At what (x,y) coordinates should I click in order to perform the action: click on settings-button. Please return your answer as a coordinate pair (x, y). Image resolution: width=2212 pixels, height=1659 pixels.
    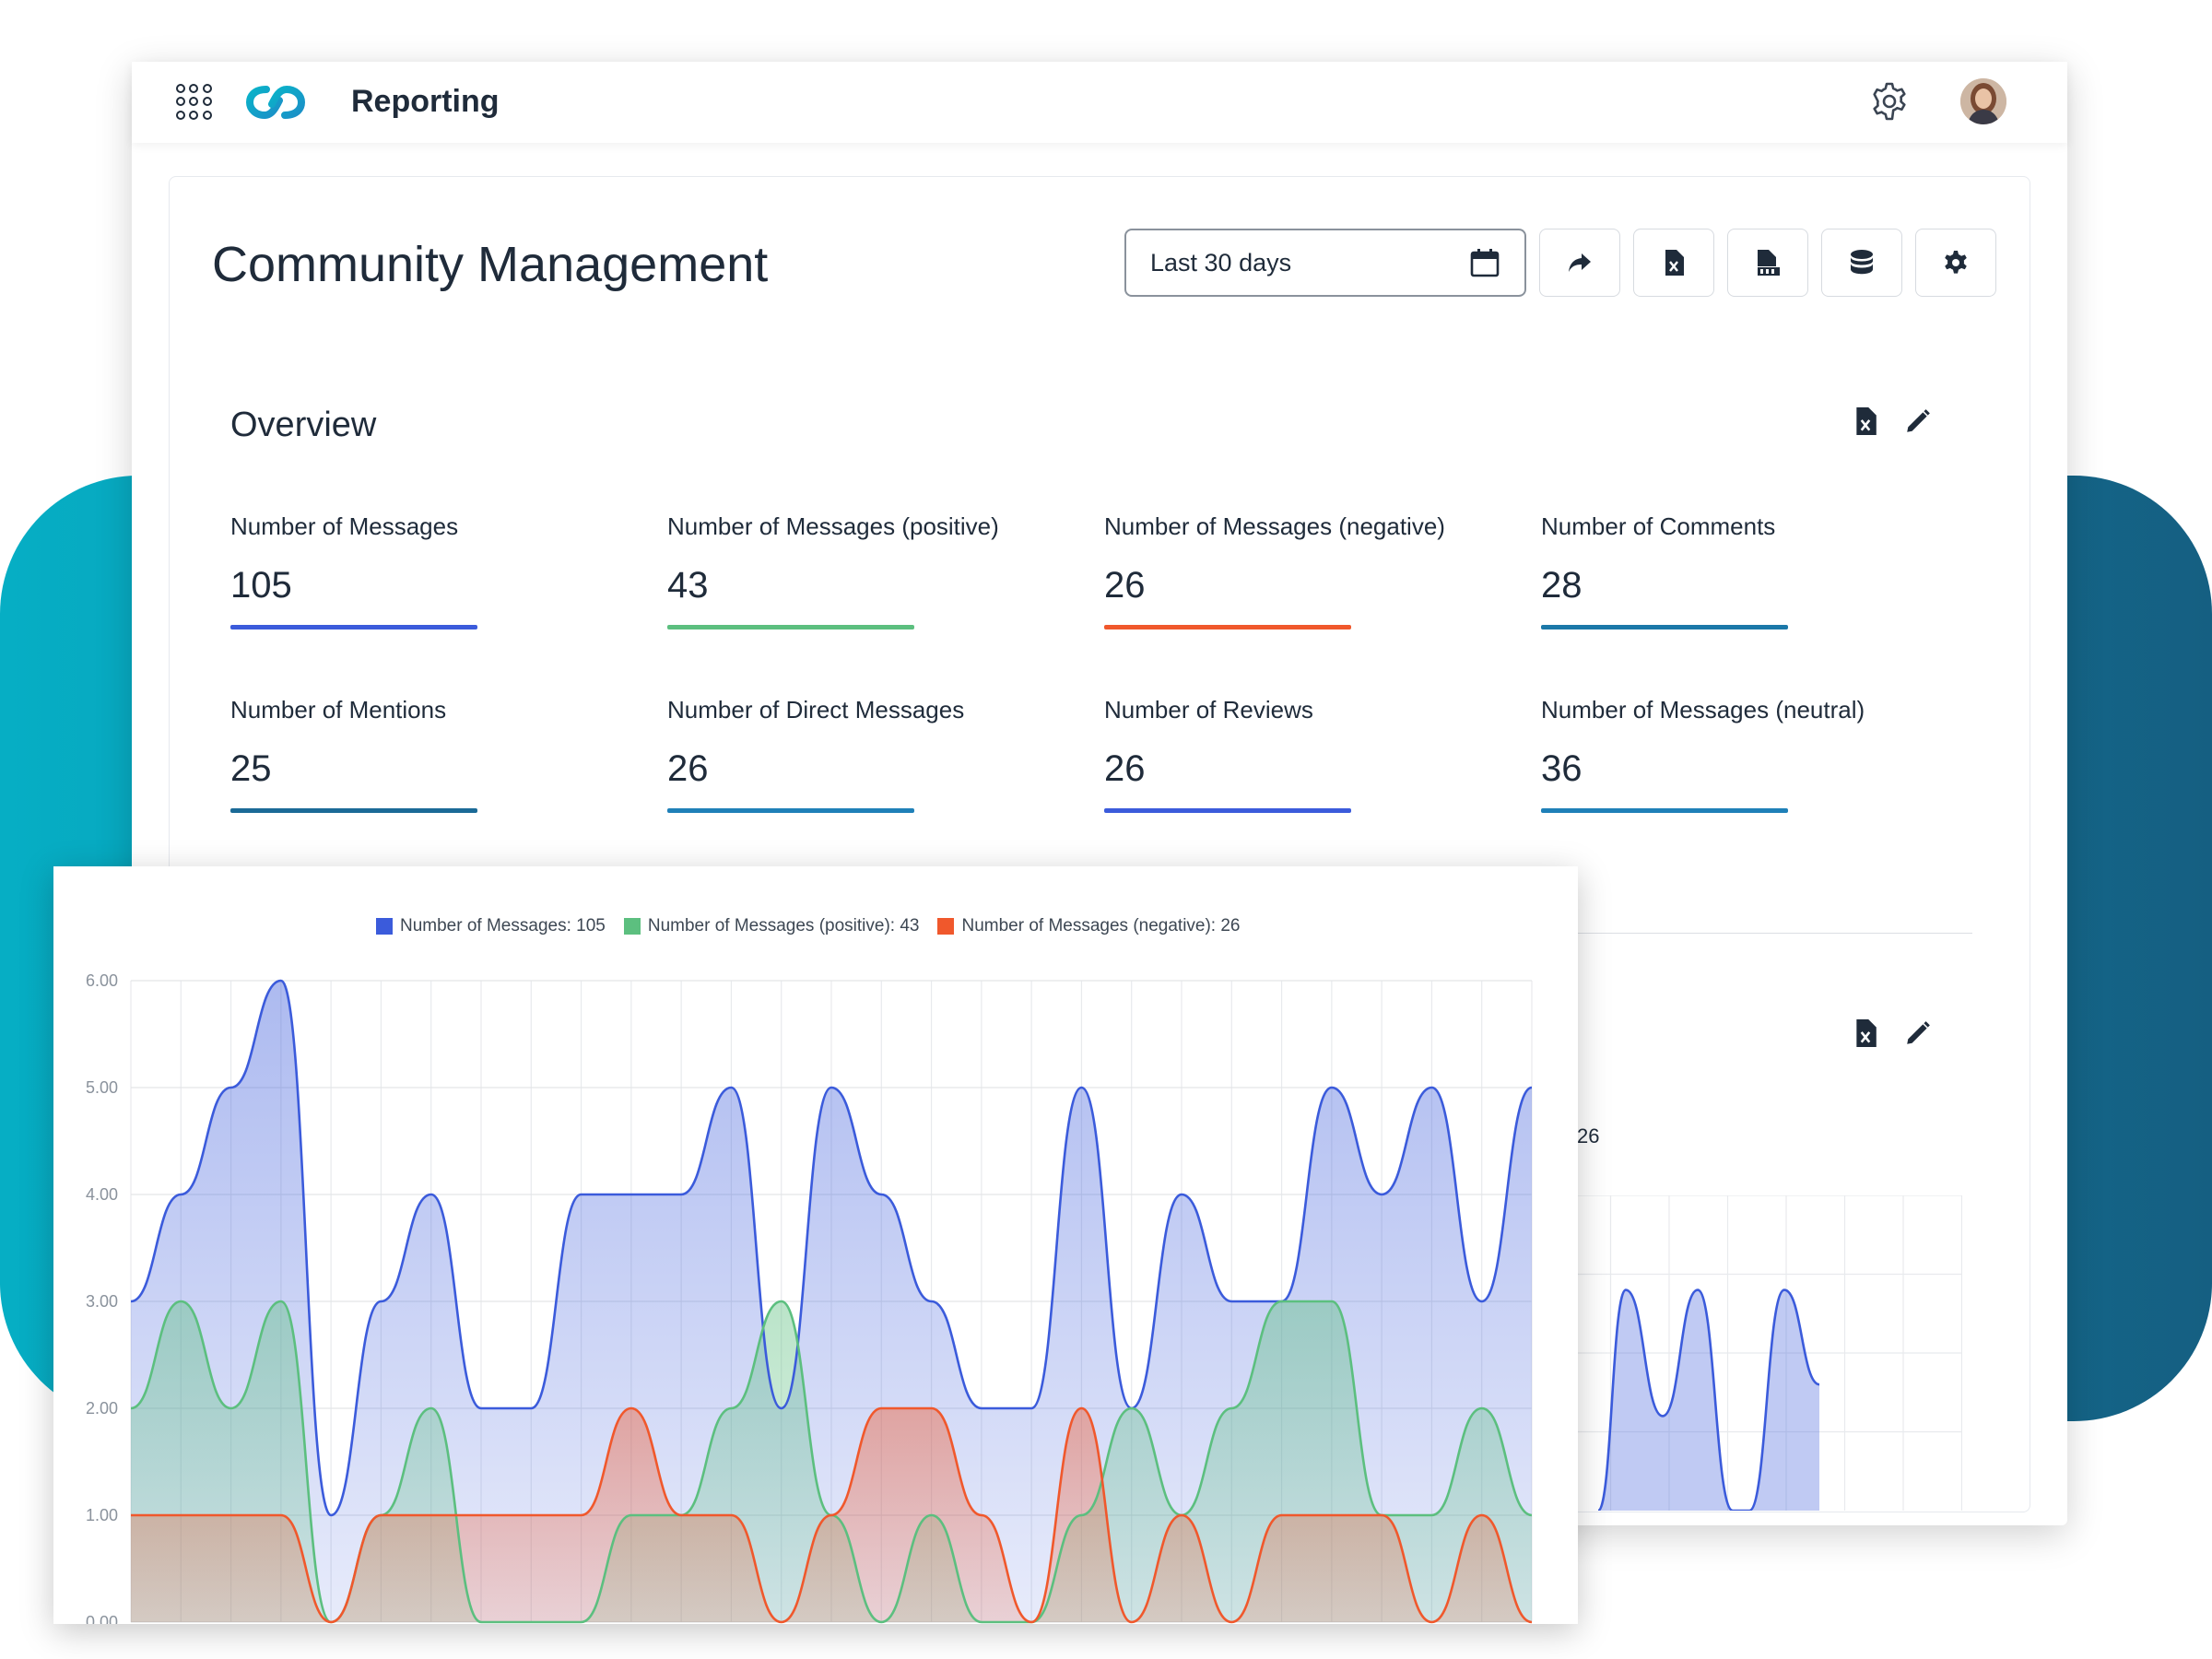
    Looking at the image, I should click on (1955, 263).